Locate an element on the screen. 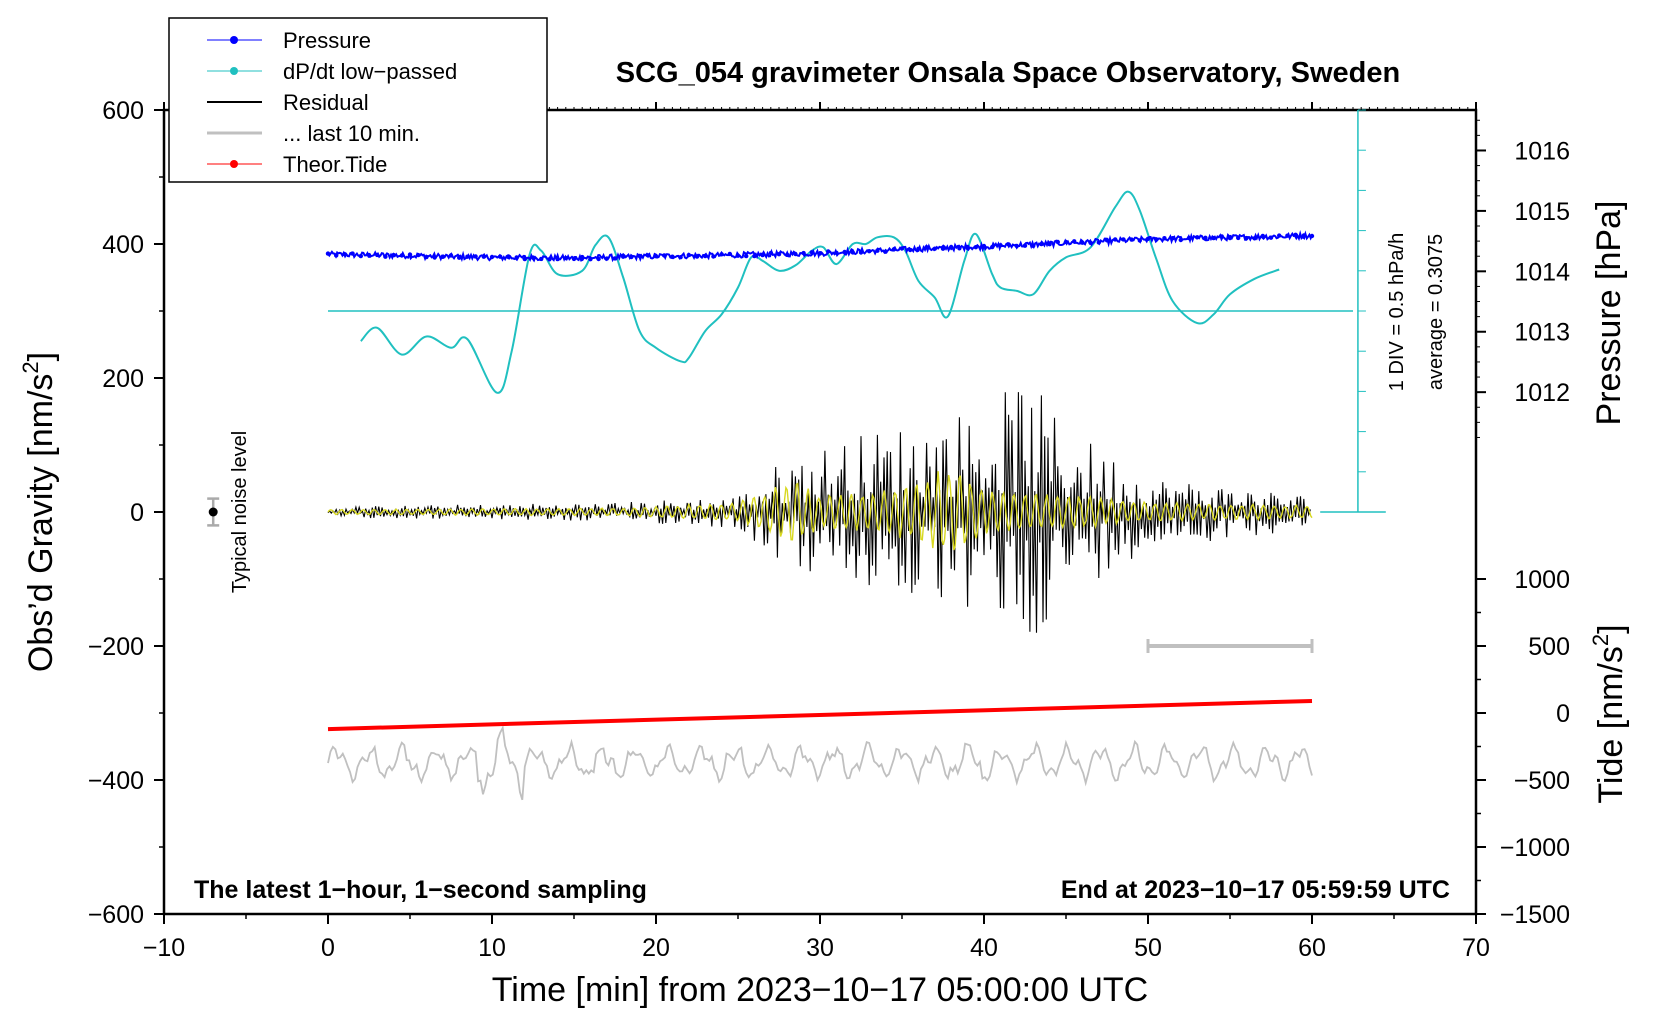 The height and width of the screenshot is (1020, 1660). y-tick-label: −400 is located at coordinates (116, 781).